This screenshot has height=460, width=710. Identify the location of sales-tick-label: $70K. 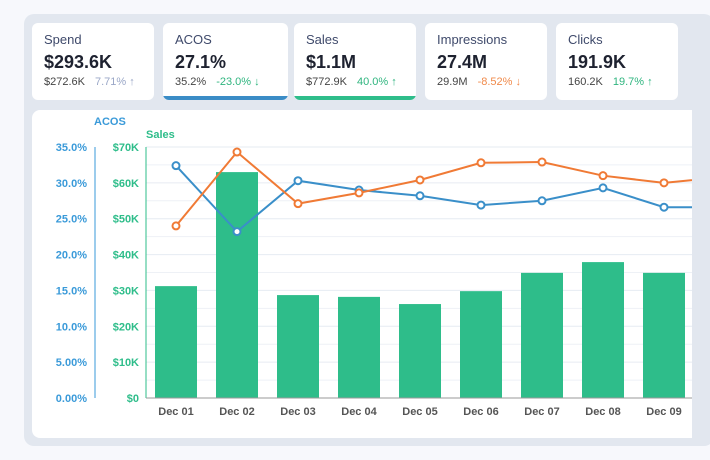
(126, 148).